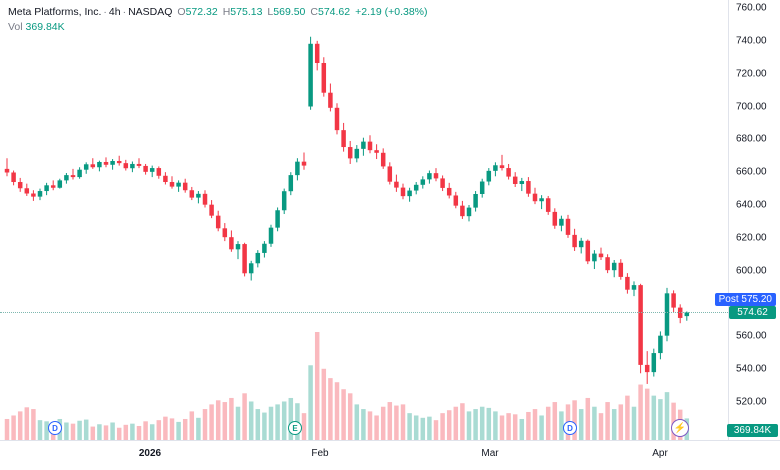 The width and height of the screenshot is (780, 470). I want to click on volume-value: 369.84K, so click(45, 27).